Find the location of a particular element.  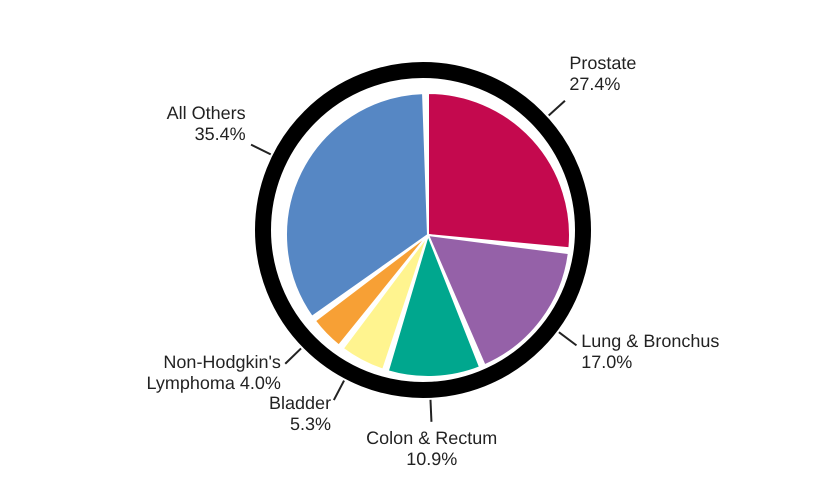

data-label: 17.0% is located at coordinates (606, 362).